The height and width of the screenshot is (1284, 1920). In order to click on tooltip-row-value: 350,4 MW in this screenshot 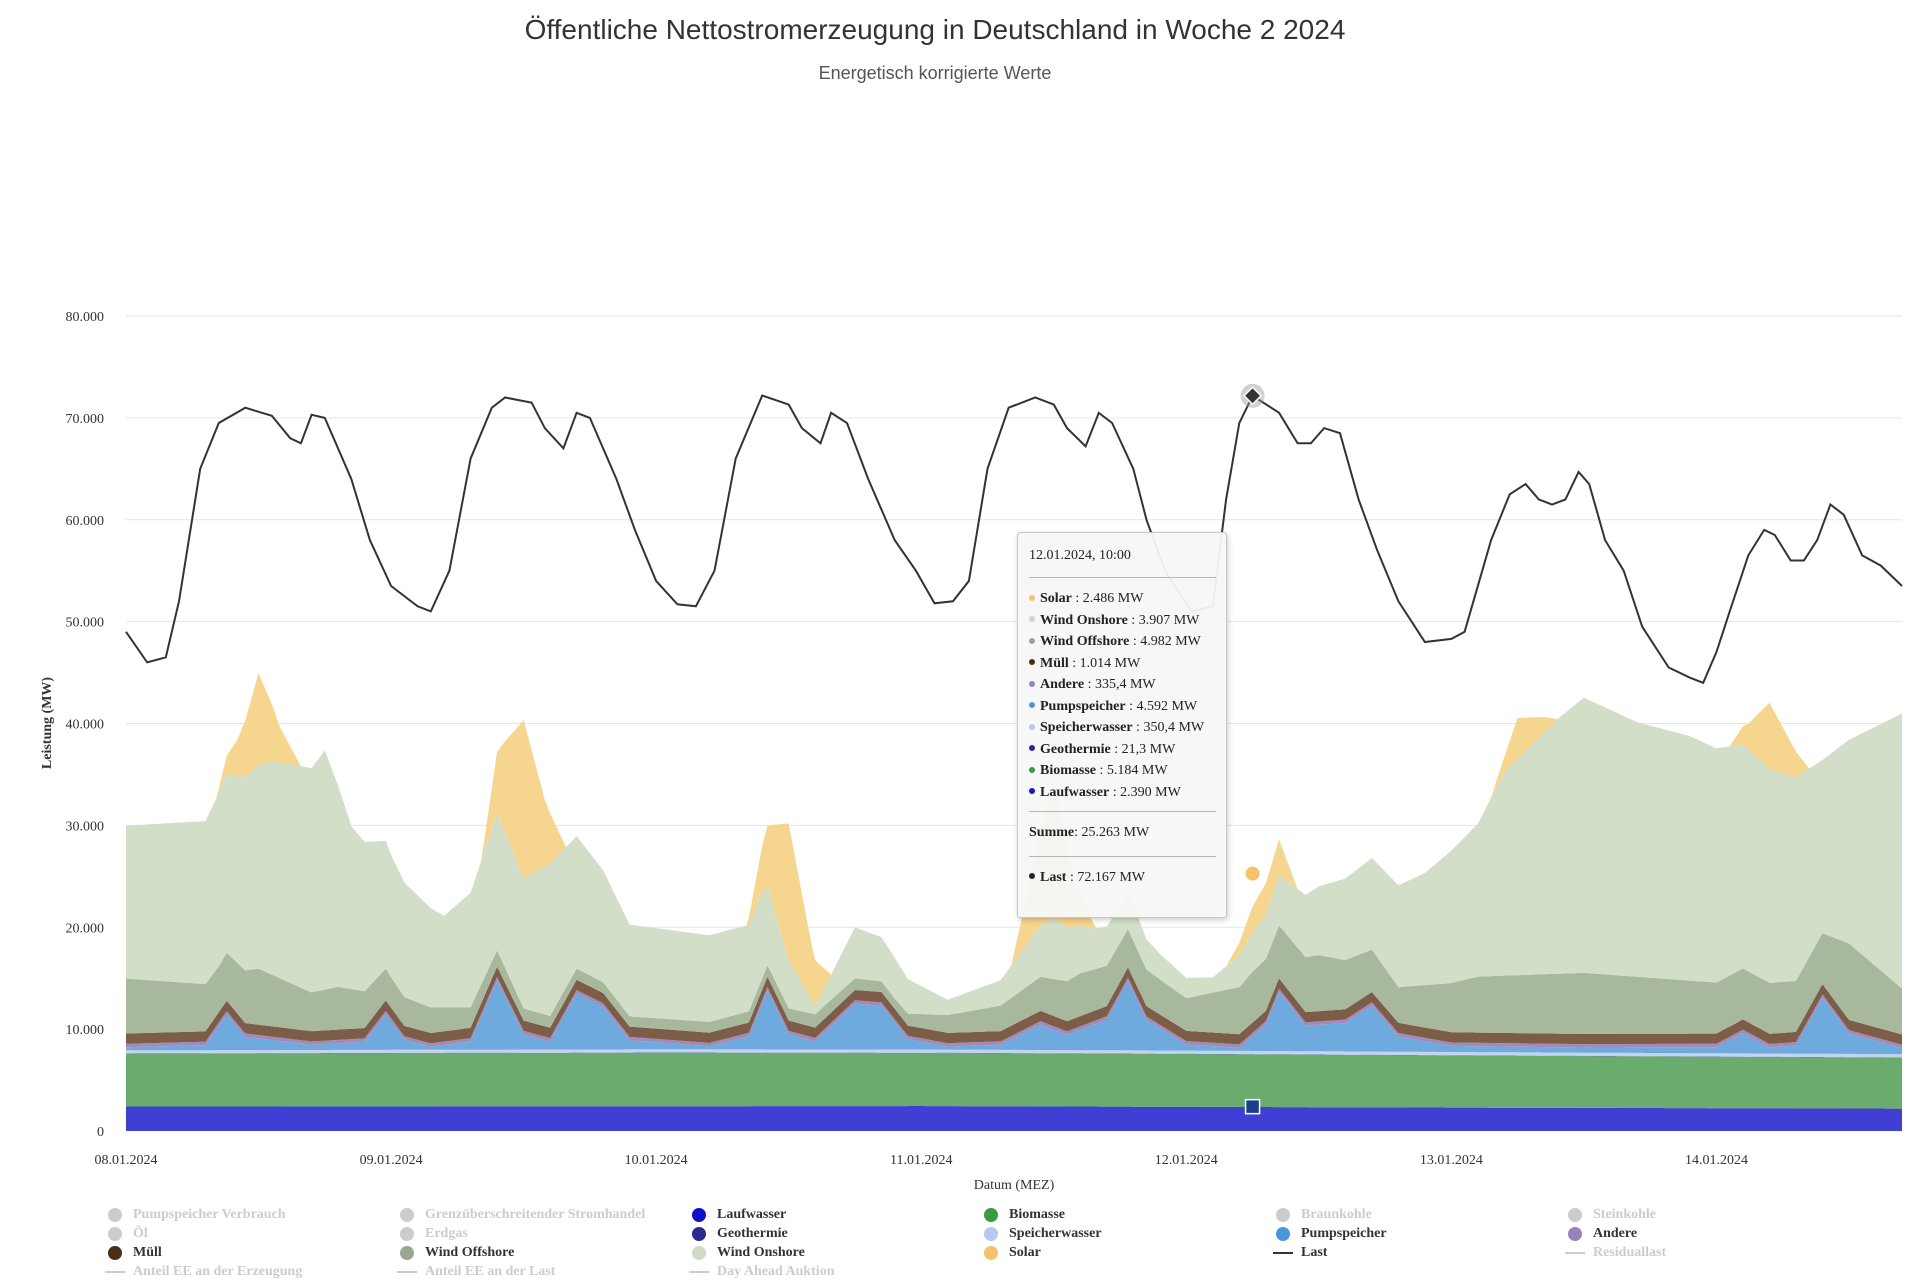, I will do `click(1174, 727)`.